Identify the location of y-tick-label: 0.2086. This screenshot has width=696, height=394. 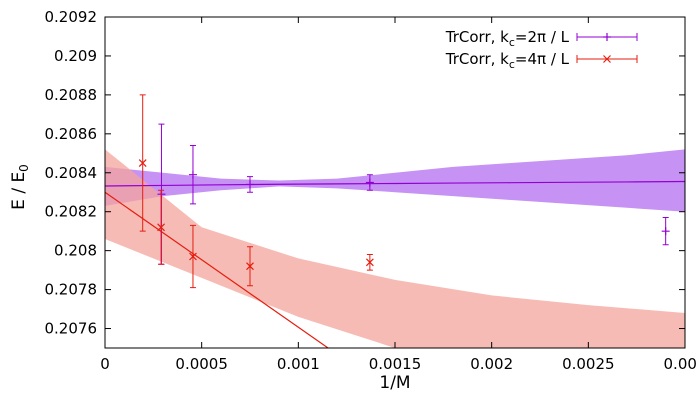
(71, 134).